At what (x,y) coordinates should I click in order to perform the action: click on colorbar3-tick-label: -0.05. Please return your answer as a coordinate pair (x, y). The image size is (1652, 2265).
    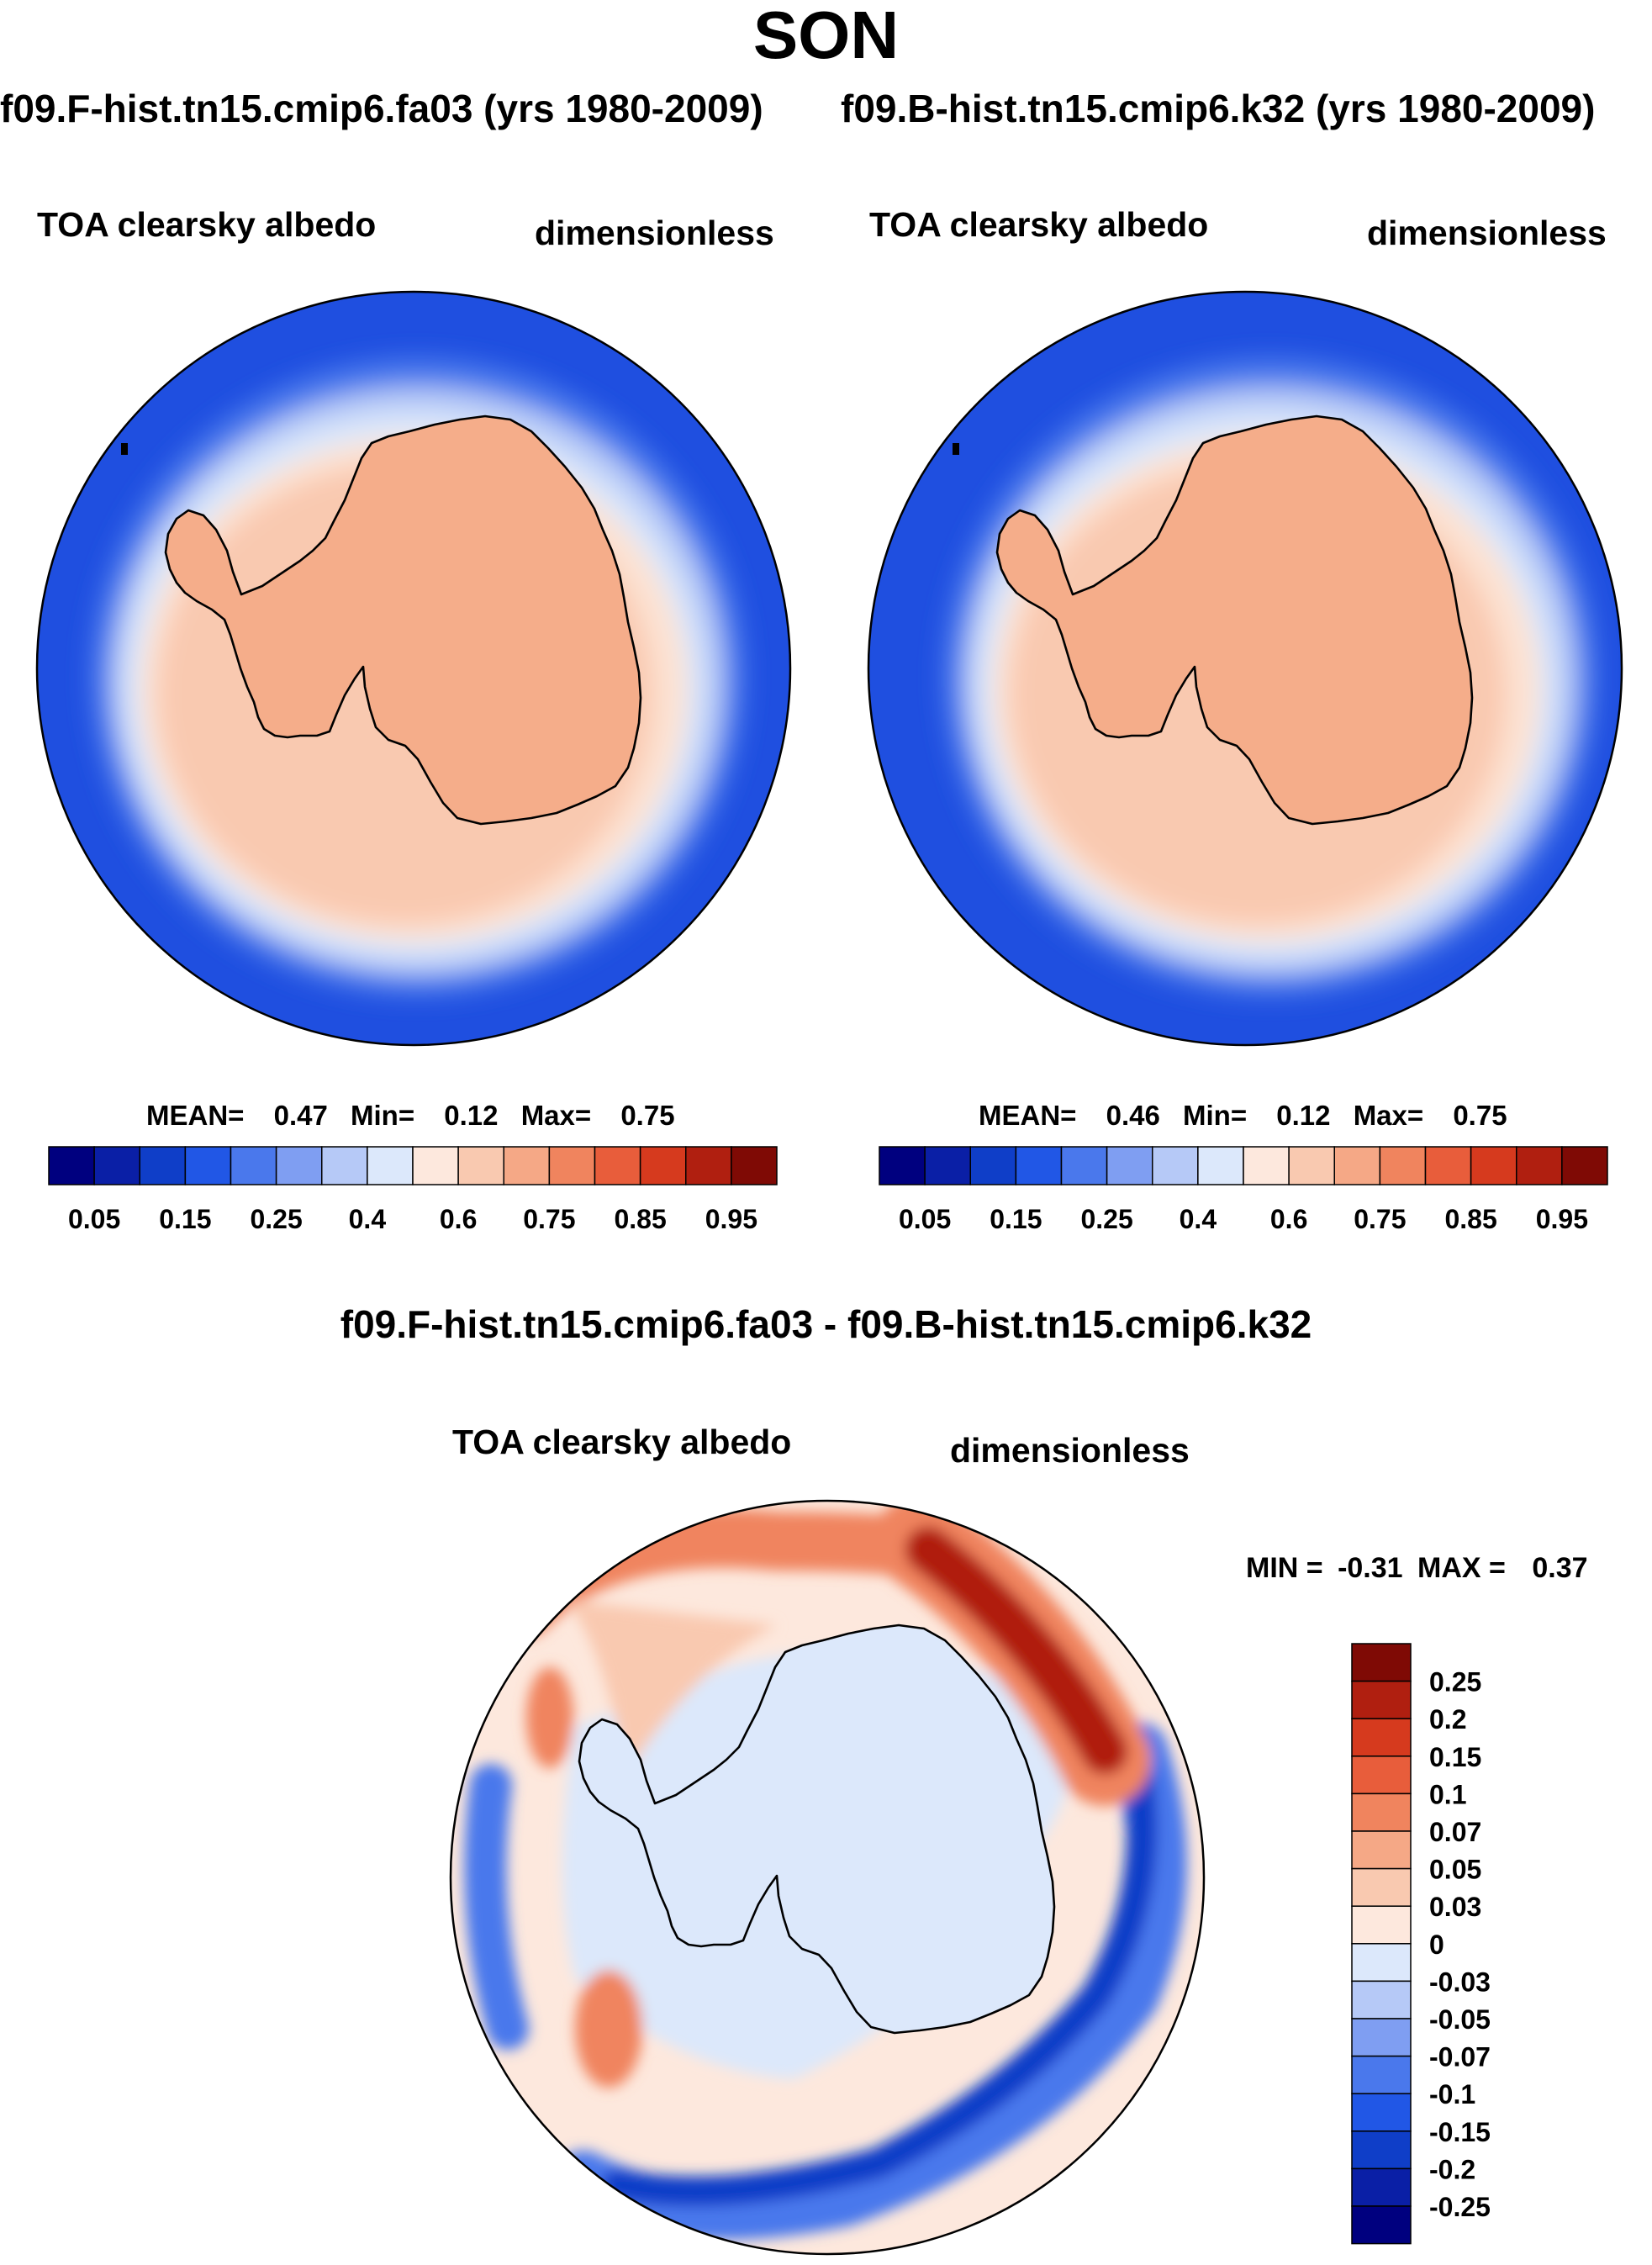
    Looking at the image, I should click on (1460, 2019).